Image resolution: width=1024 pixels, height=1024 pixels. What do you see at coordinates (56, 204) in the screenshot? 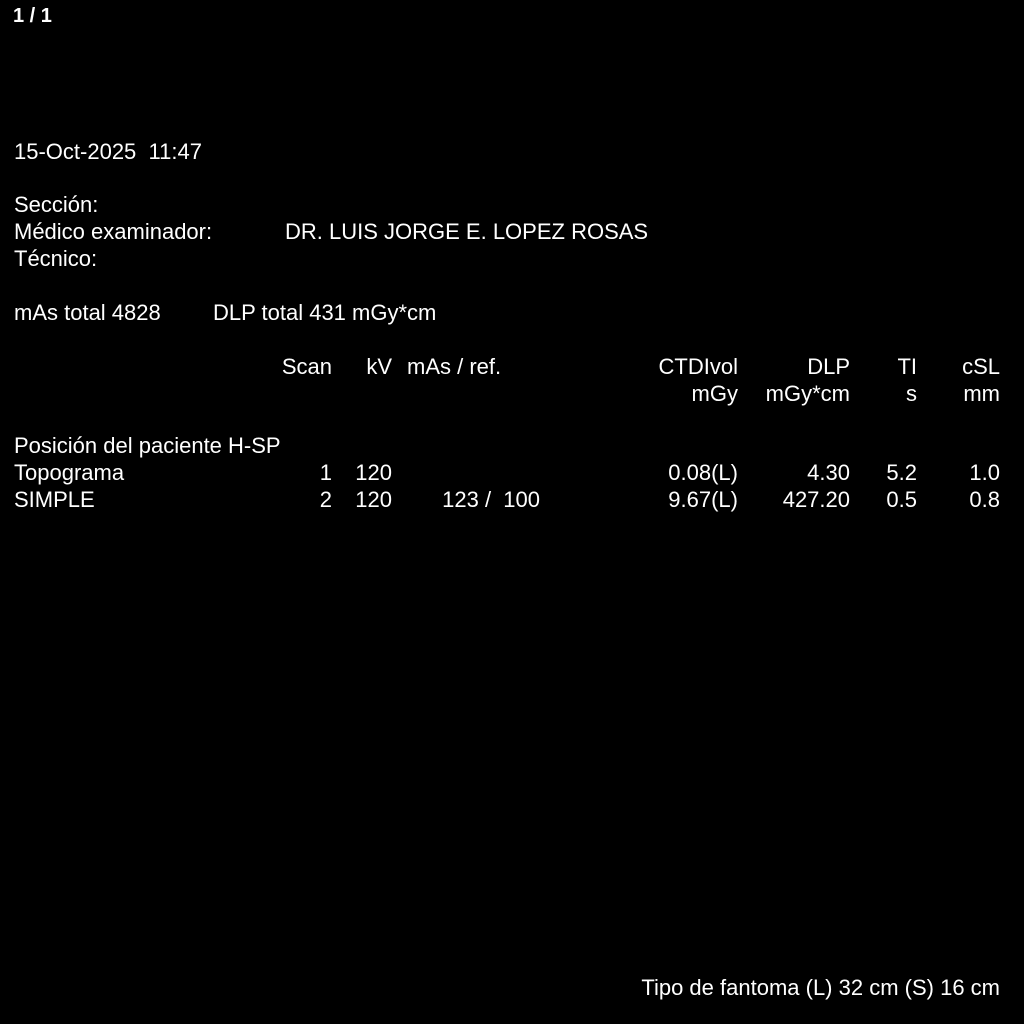
I see `seccion-label: Sección:` at bounding box center [56, 204].